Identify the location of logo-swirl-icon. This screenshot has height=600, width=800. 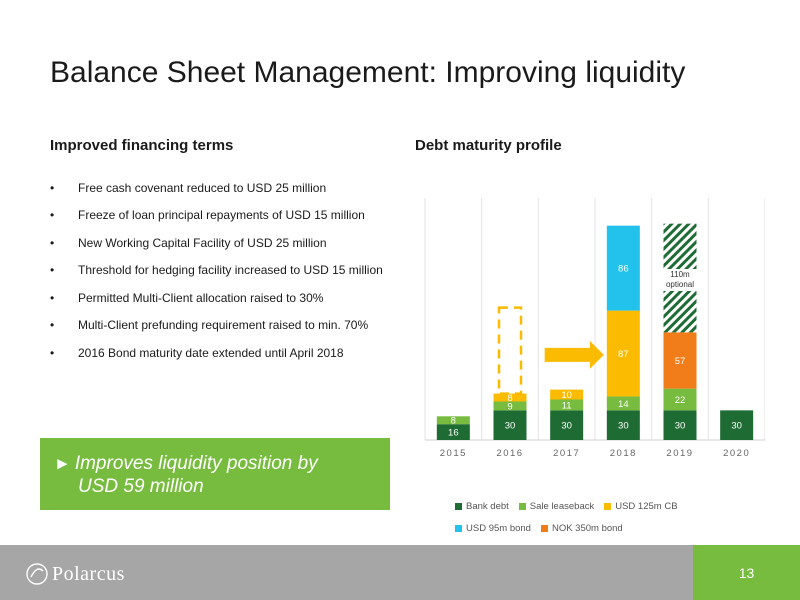
(37, 574).